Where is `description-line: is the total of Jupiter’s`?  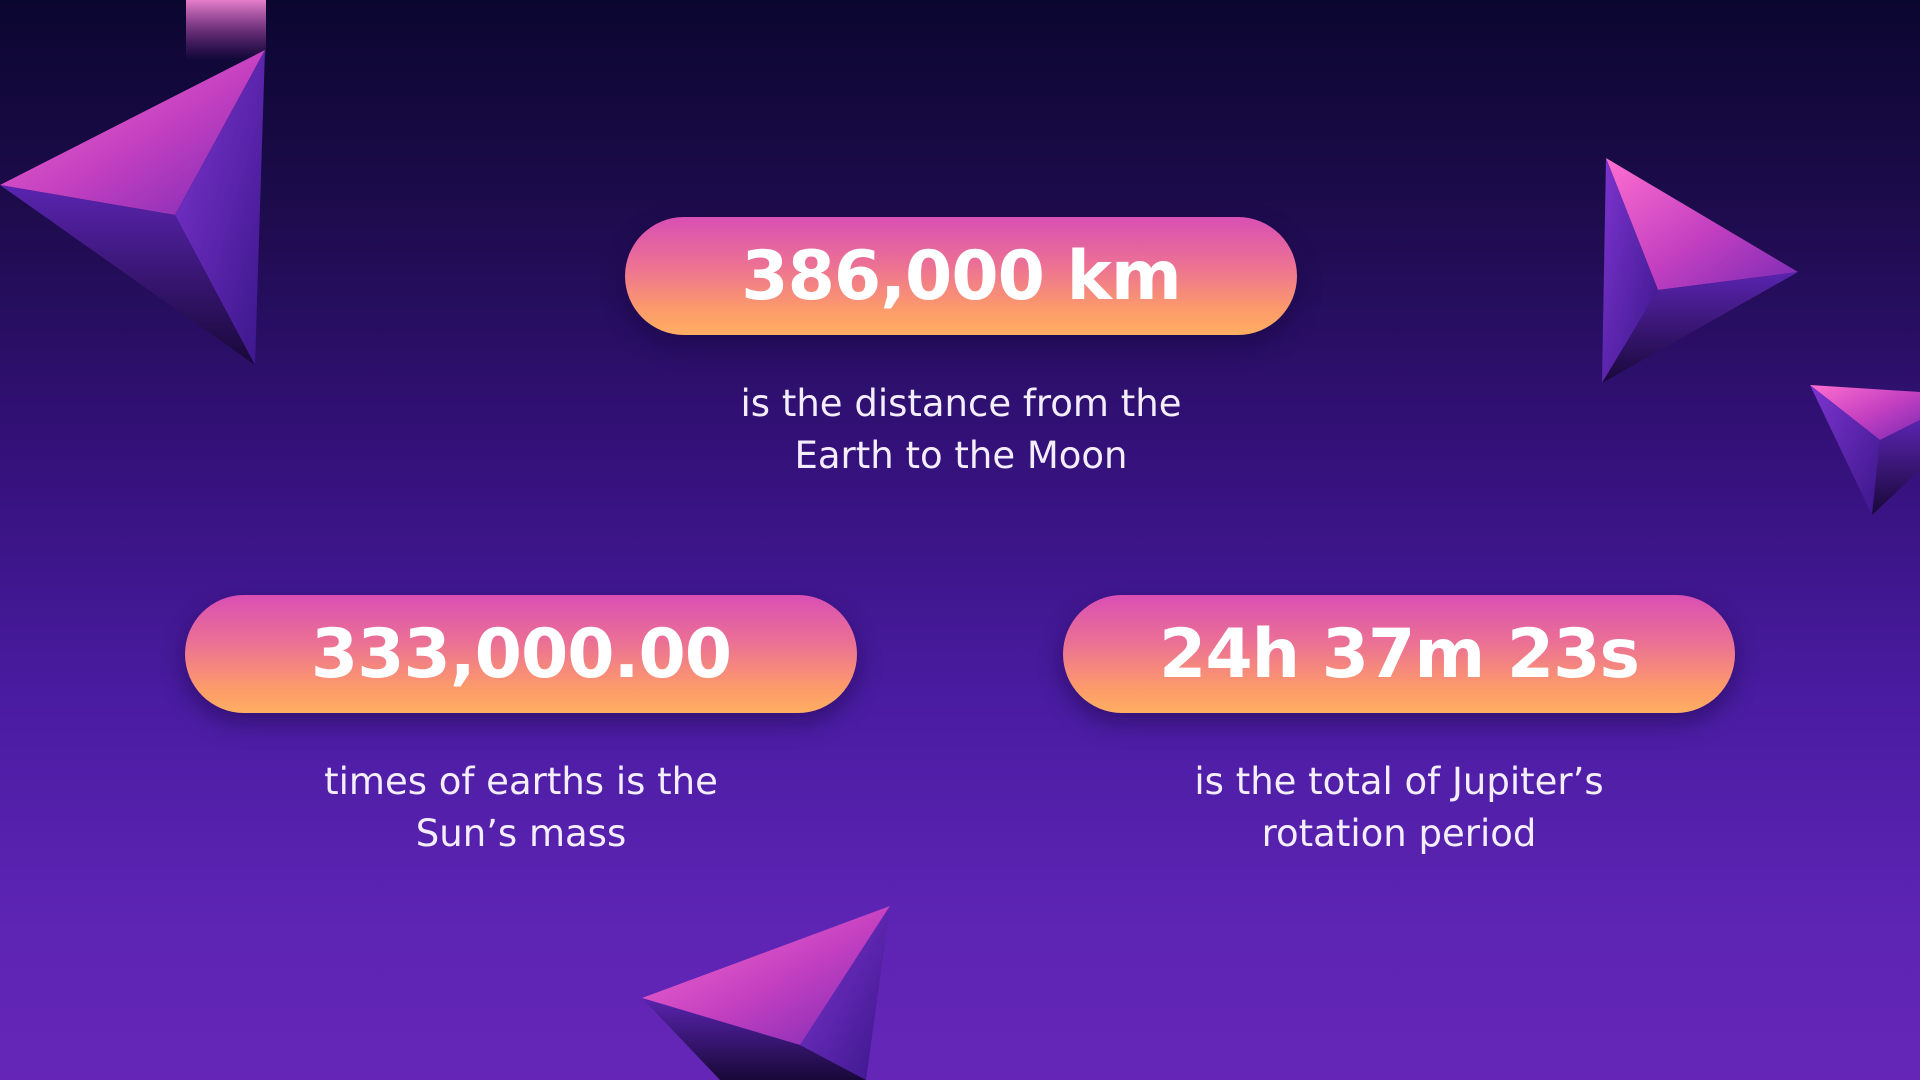
description-line: is the total of Jupiter’s is located at coordinates (1399, 781).